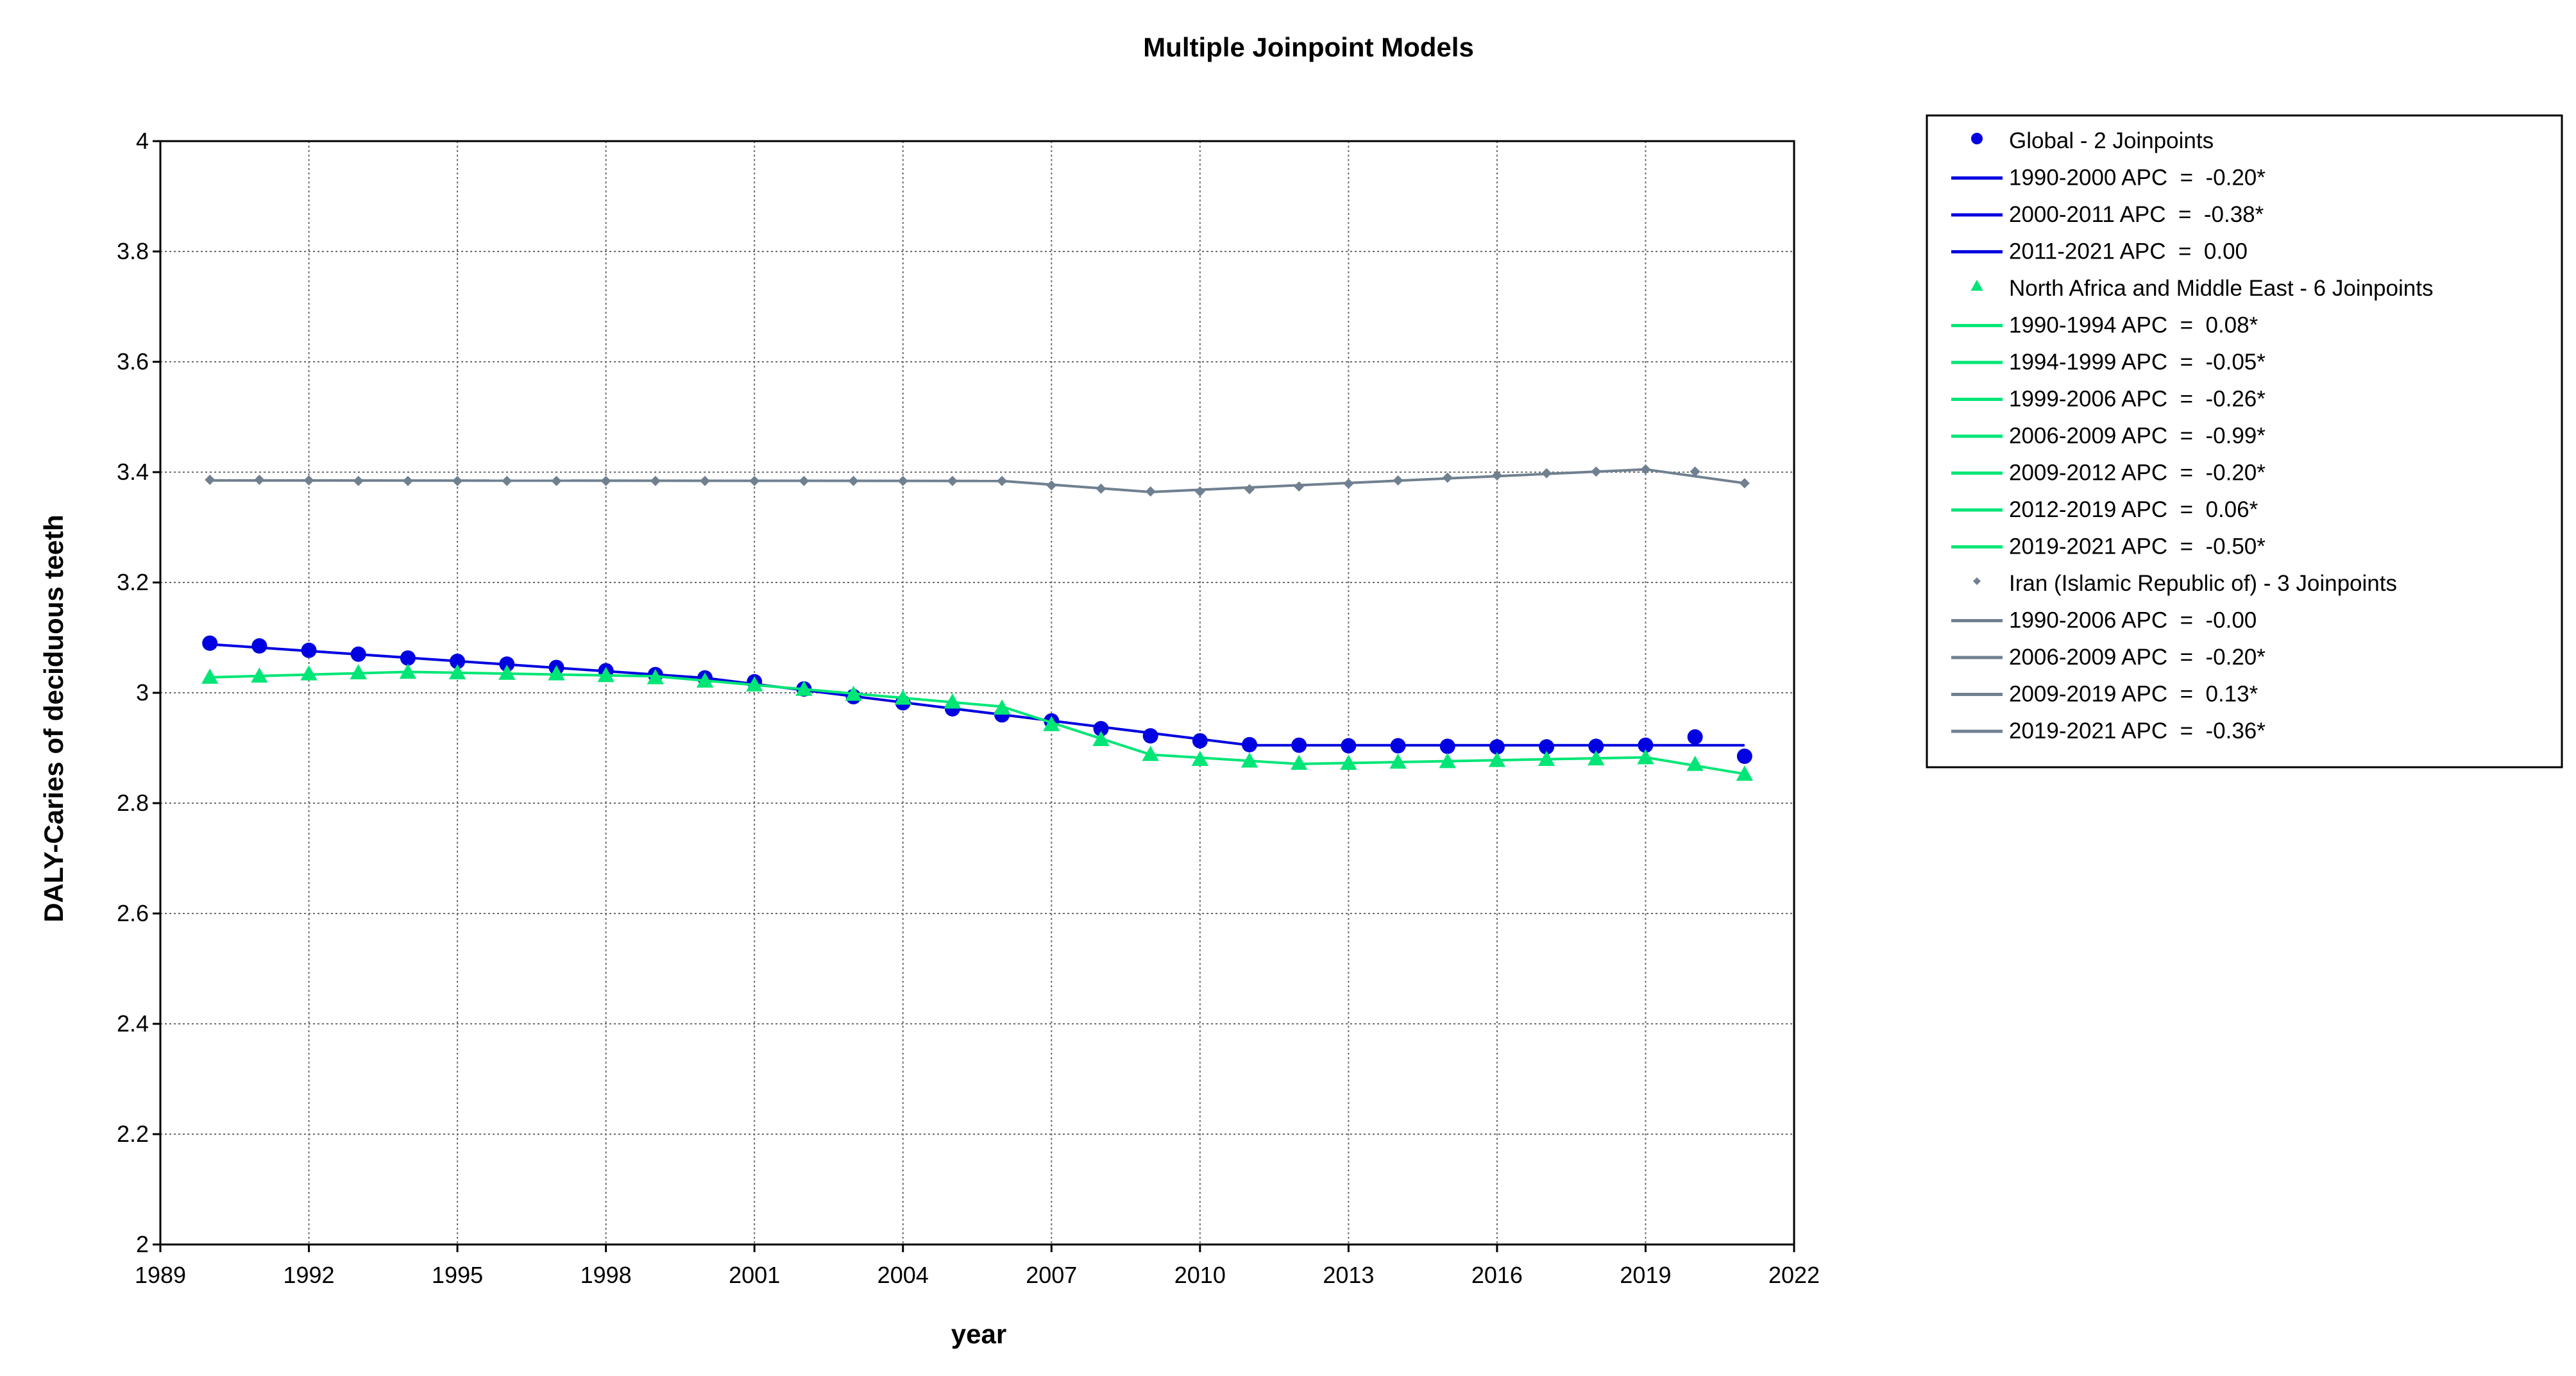 The width and height of the screenshot is (2576, 1376). What do you see at coordinates (978, 1334) in the screenshot?
I see `x-axis-label: year` at bounding box center [978, 1334].